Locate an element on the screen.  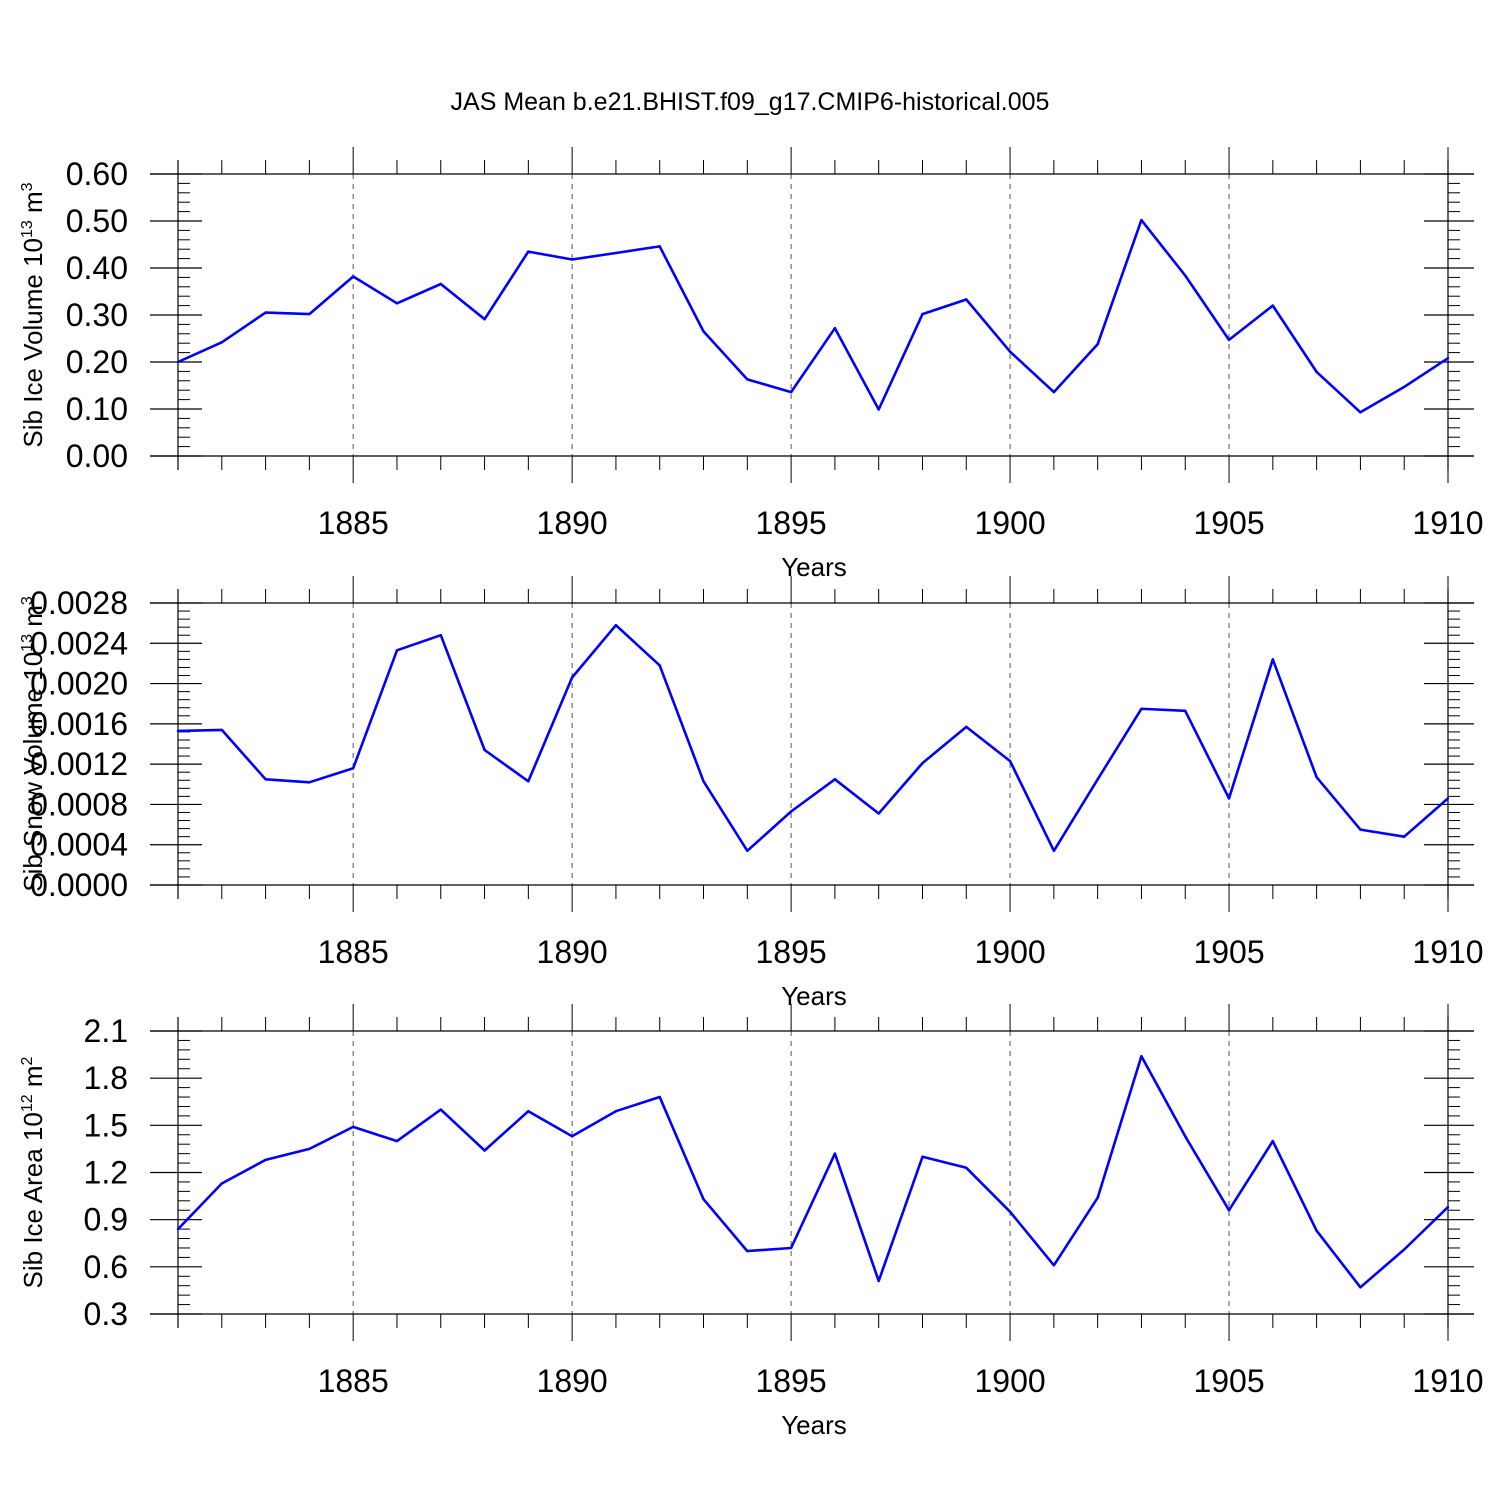
y-tick-label: 0.0024 is located at coordinates (79, 643).